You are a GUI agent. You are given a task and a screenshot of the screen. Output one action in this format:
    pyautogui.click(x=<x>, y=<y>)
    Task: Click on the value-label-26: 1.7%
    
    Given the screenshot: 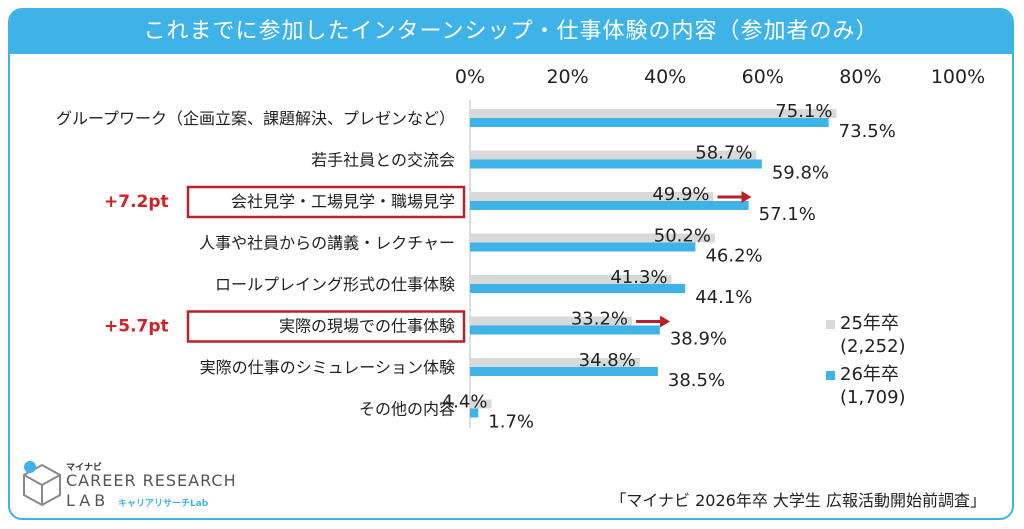 What is the action you would take?
    pyautogui.click(x=511, y=422)
    